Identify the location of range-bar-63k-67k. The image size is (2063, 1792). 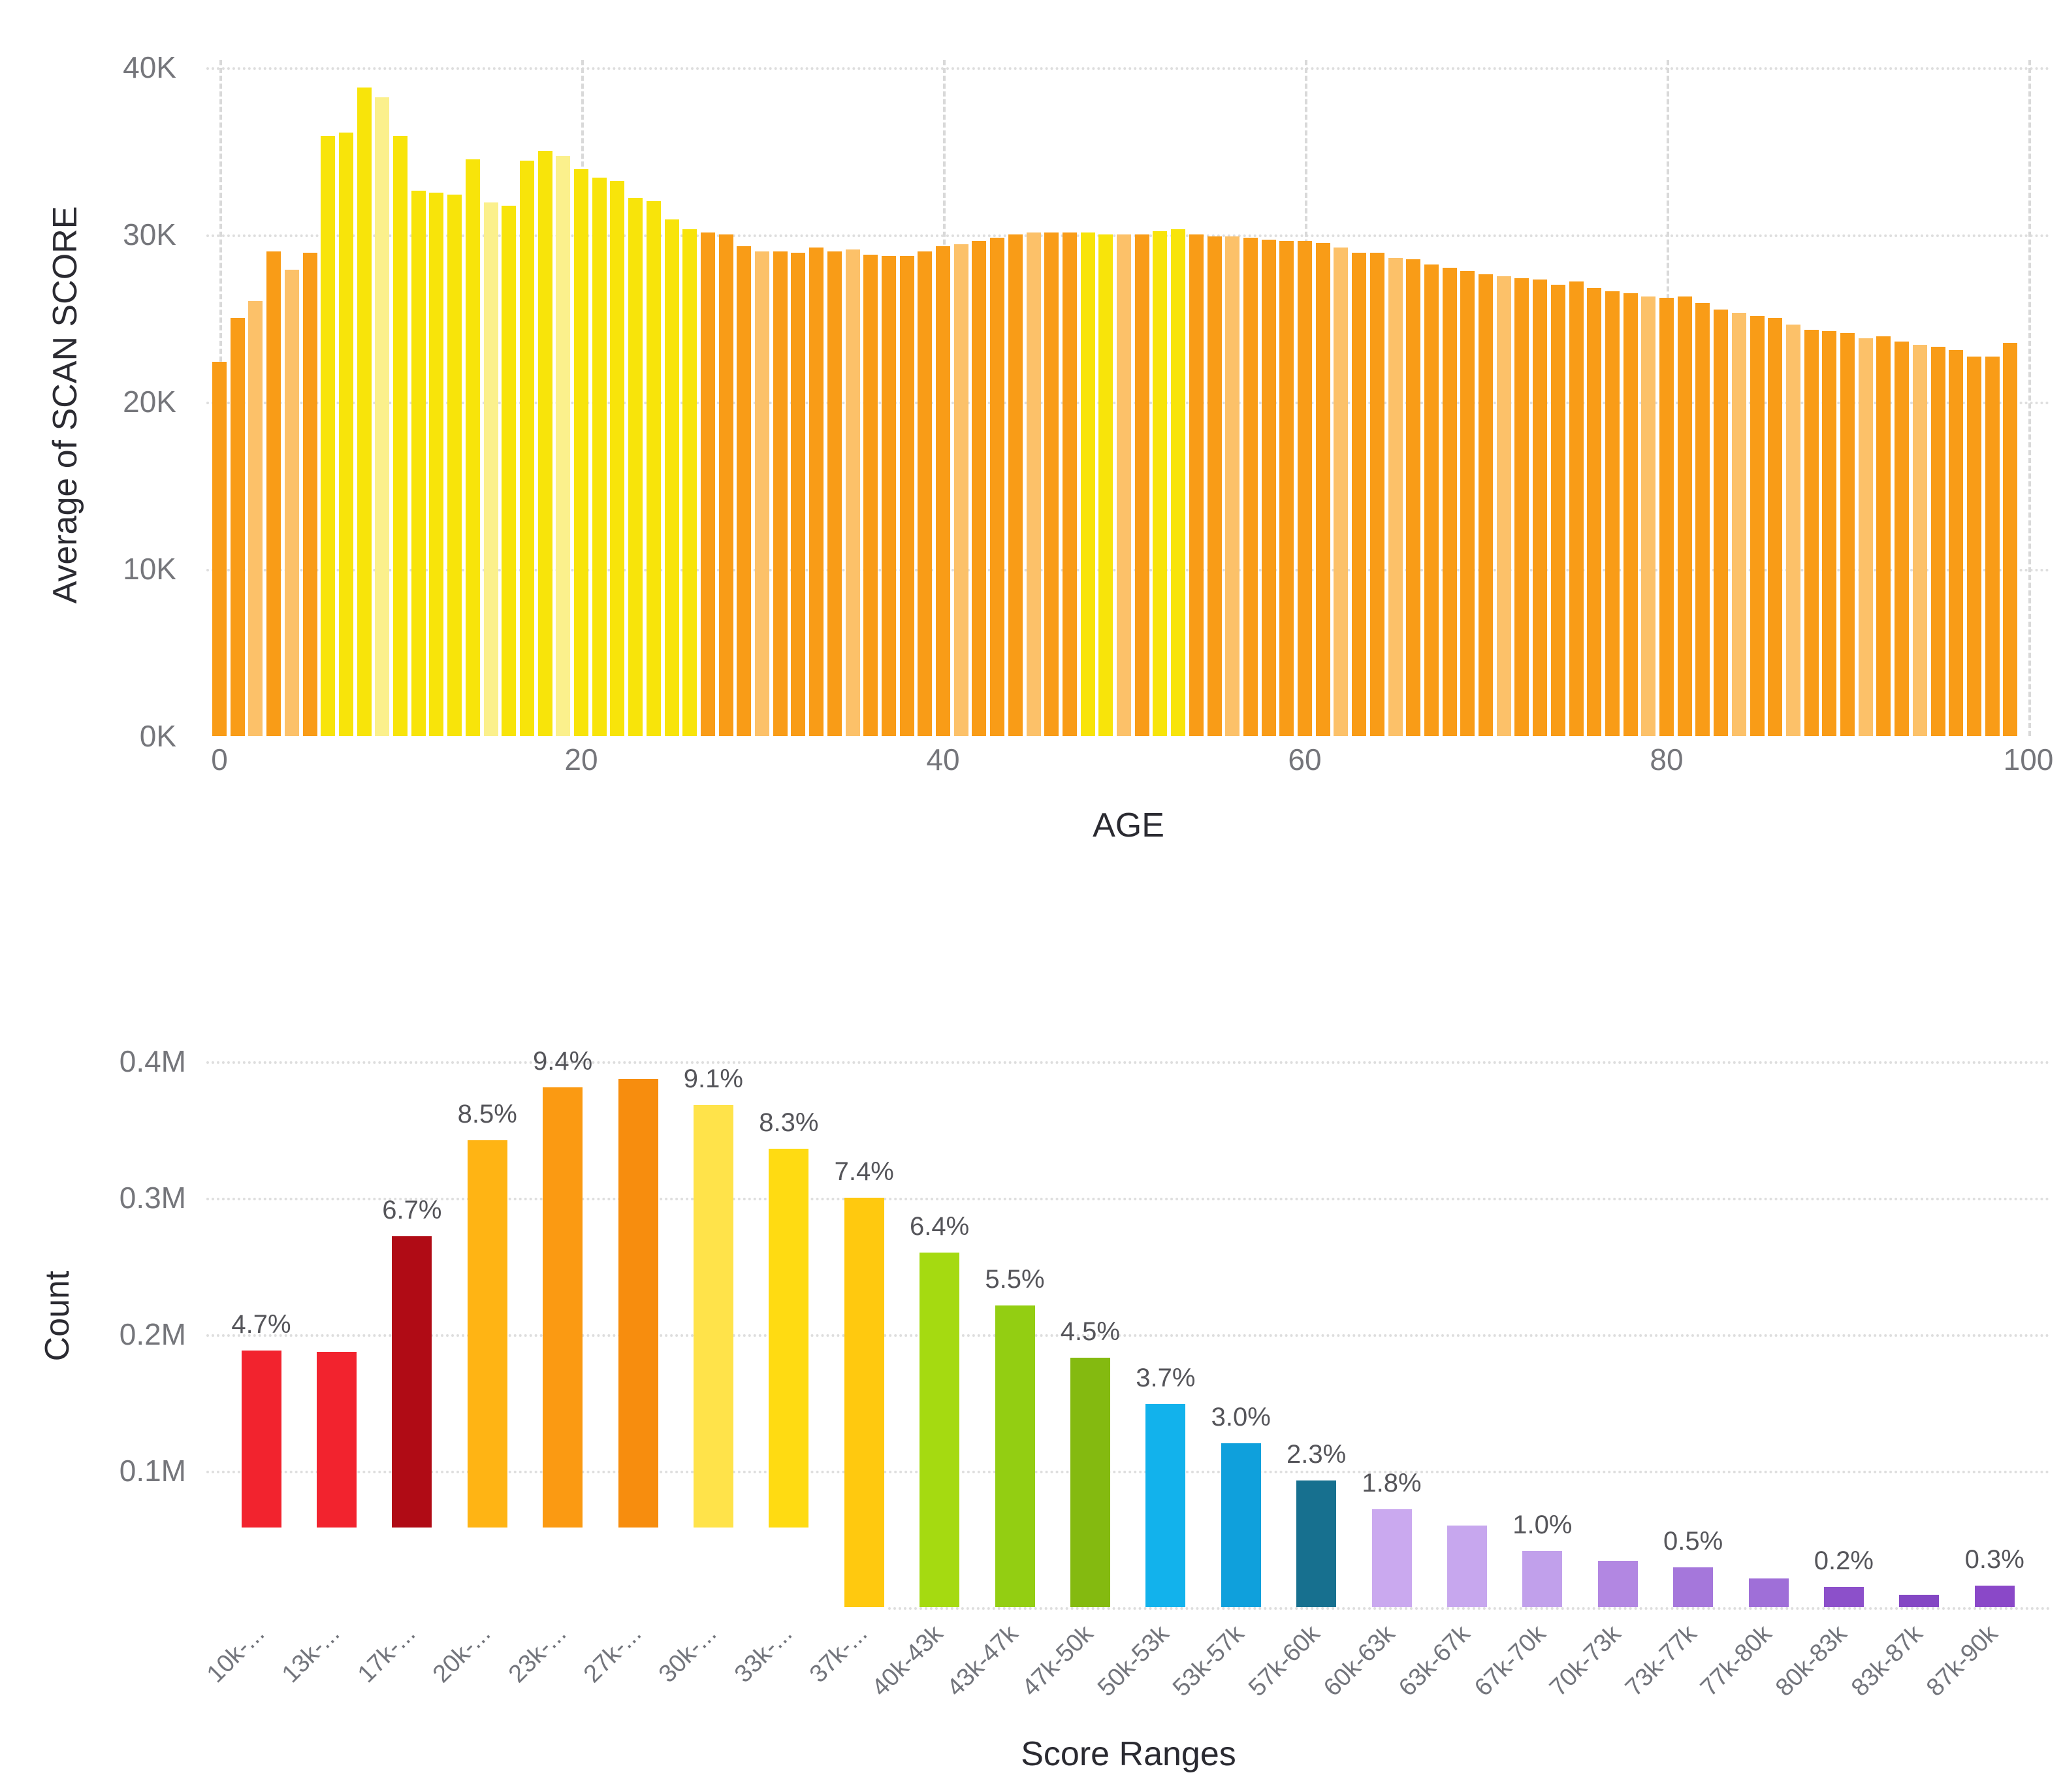
(1467, 1566).